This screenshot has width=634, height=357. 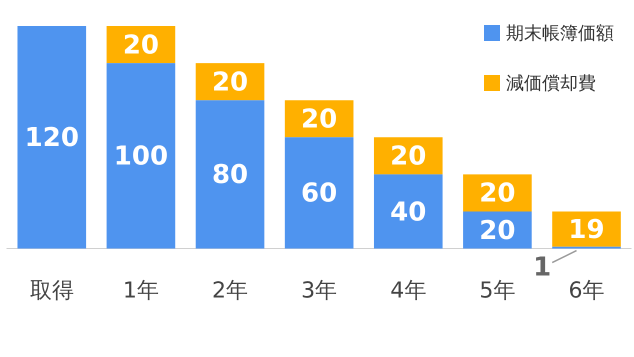 I want to click on data-label: 120, so click(x=51, y=138).